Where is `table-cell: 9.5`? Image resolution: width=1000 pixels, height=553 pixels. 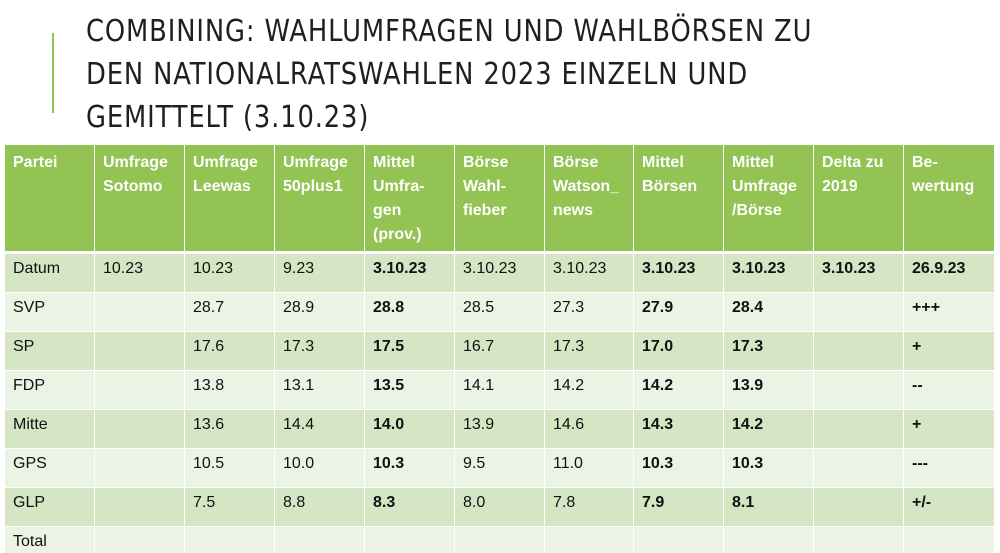
table-cell: 9.5 is located at coordinates (499, 468).